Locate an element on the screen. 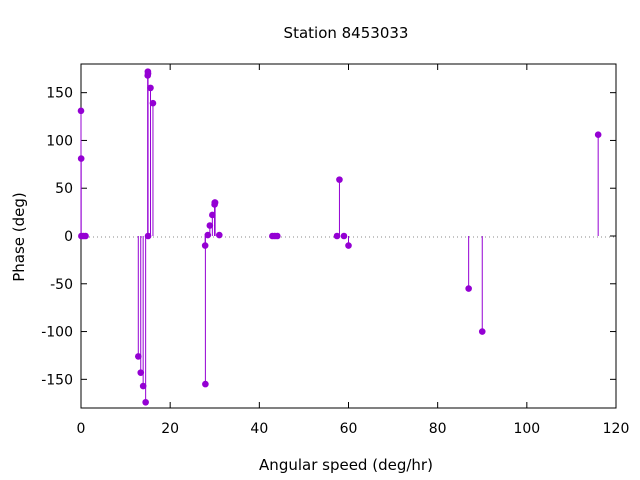 Image resolution: width=640 pixels, height=480 pixels. x-axis-title: Angular speed (deg/hr) is located at coordinates (346, 465).